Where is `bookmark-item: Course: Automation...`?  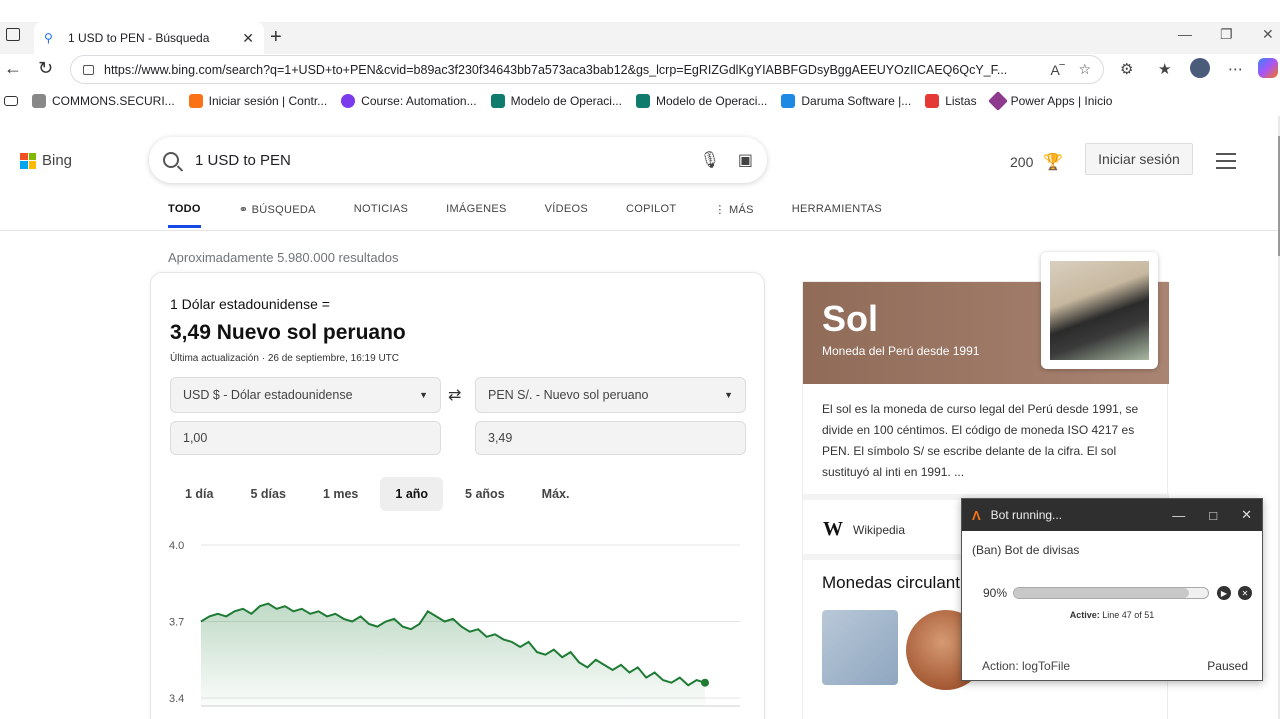 bookmark-item: Course: Automation... is located at coordinates (409, 101).